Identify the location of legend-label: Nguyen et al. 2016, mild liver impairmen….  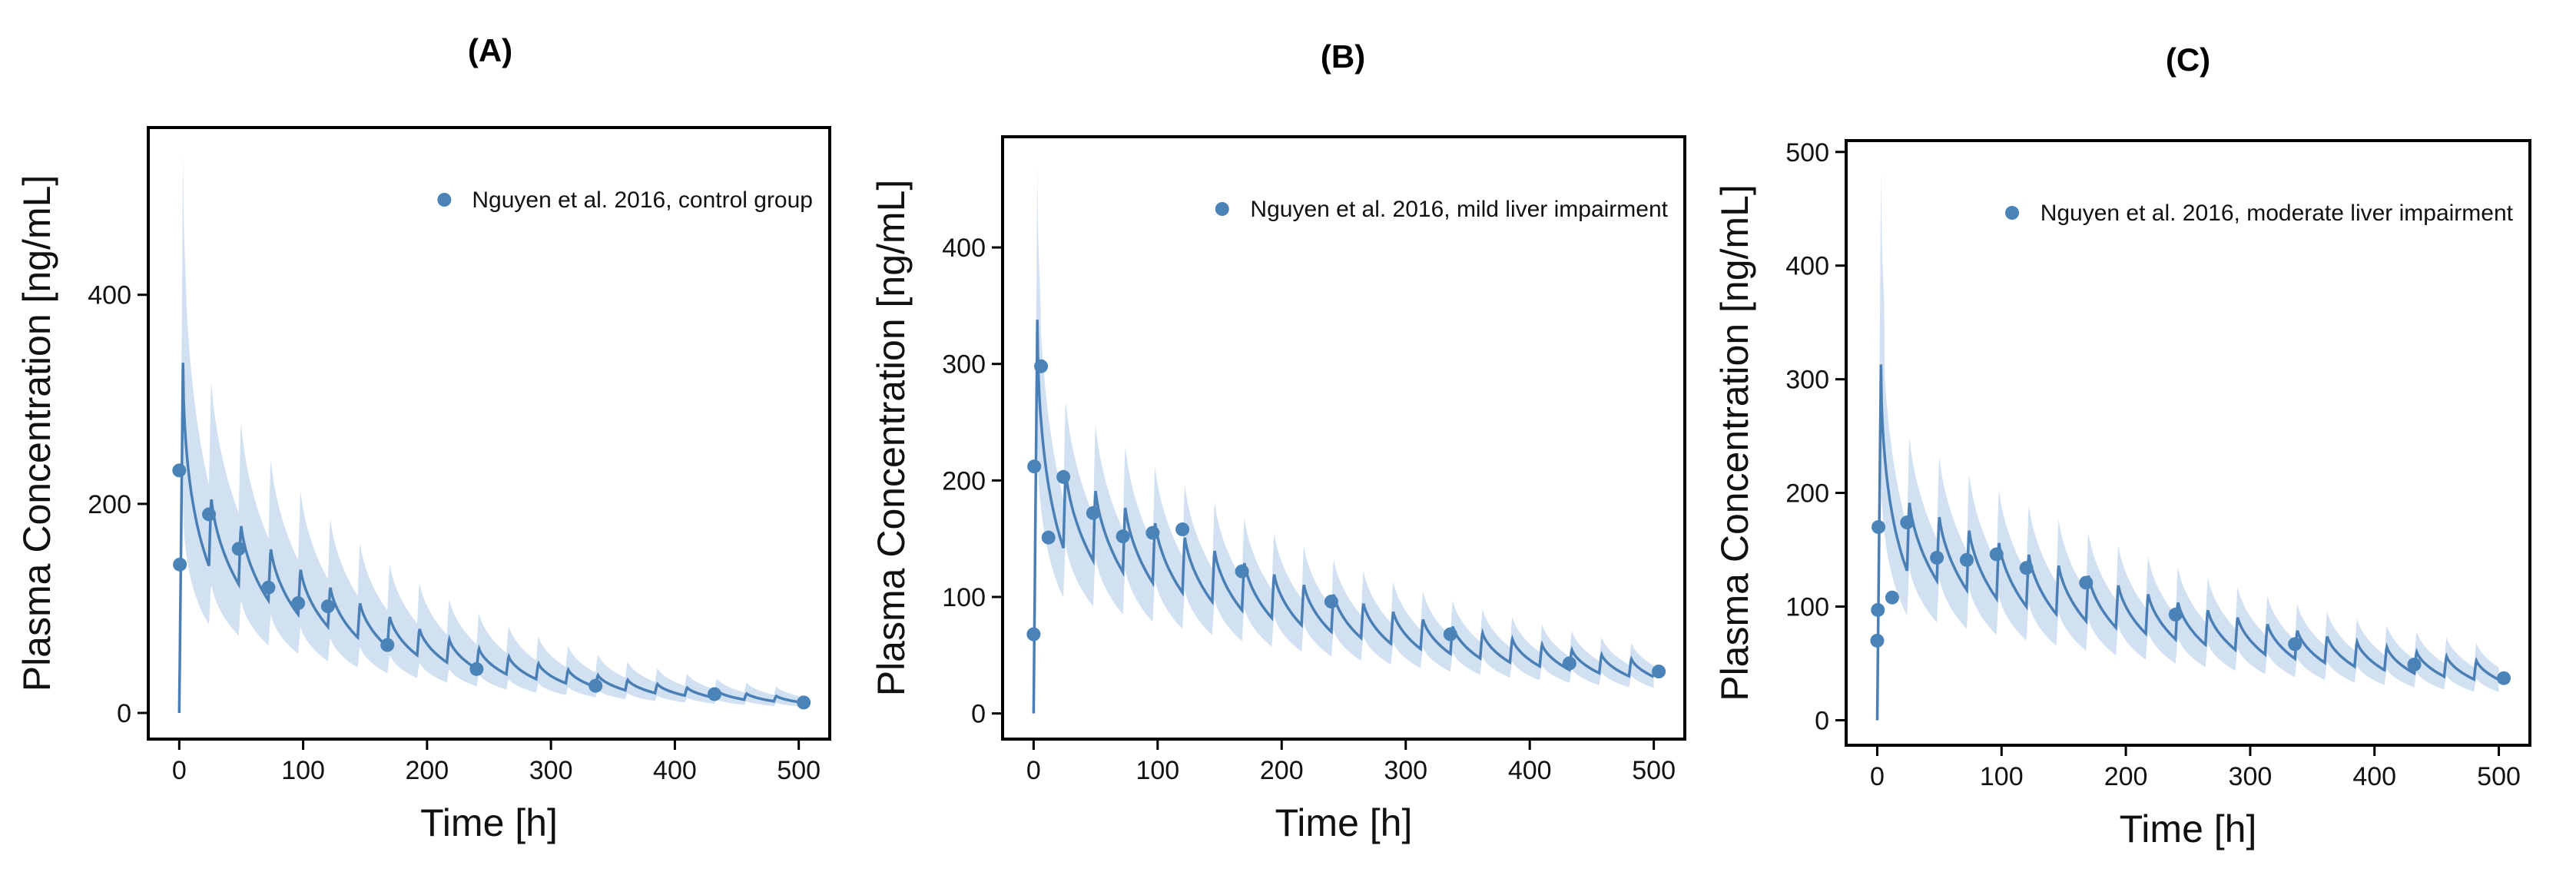
(1459, 210).